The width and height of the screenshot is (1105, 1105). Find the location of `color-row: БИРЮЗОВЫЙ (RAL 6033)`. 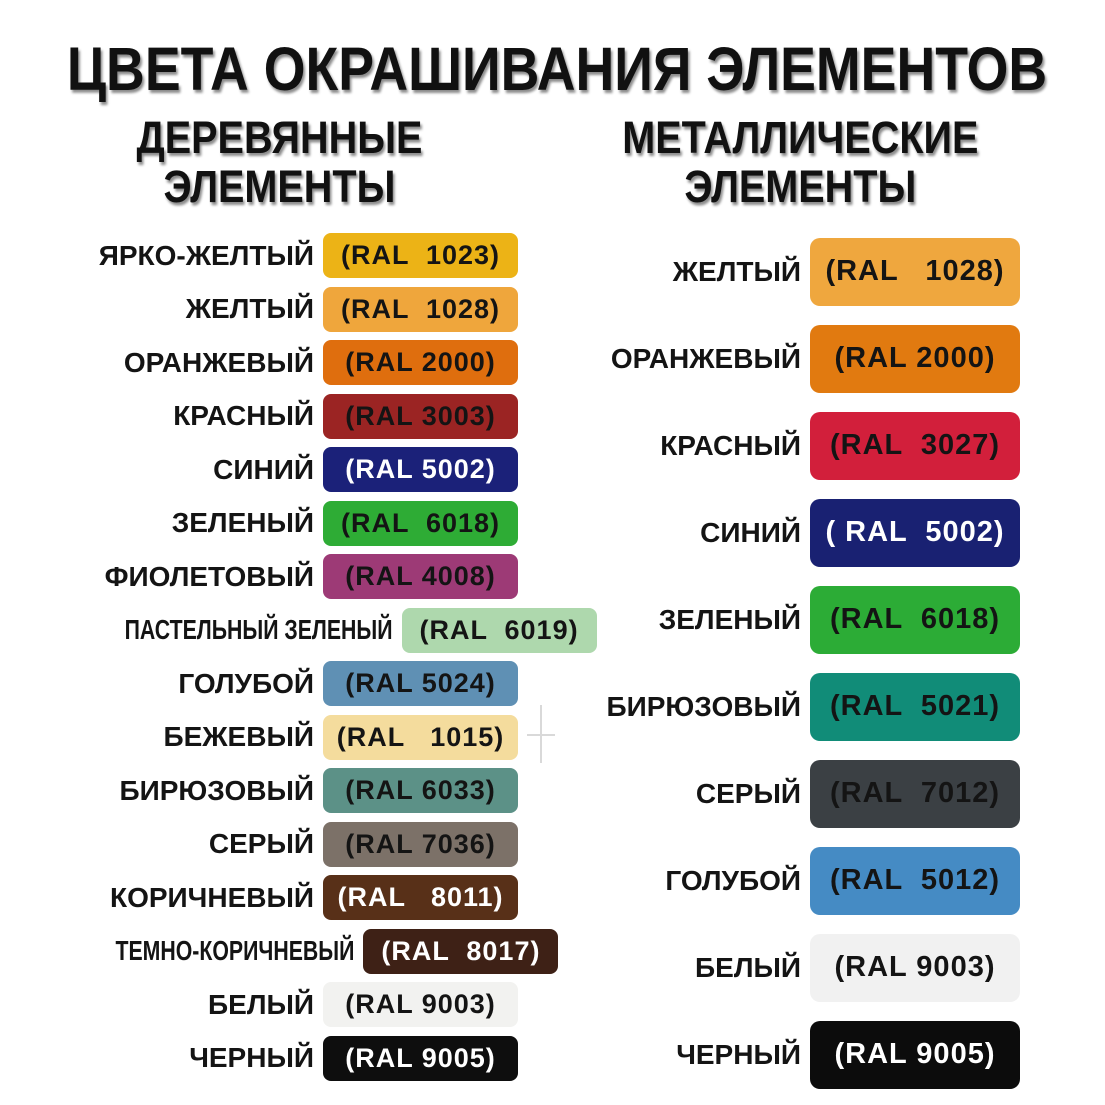

color-row: БИРЮЗОВЫЙ (RAL 6033) is located at coordinates (279, 791).